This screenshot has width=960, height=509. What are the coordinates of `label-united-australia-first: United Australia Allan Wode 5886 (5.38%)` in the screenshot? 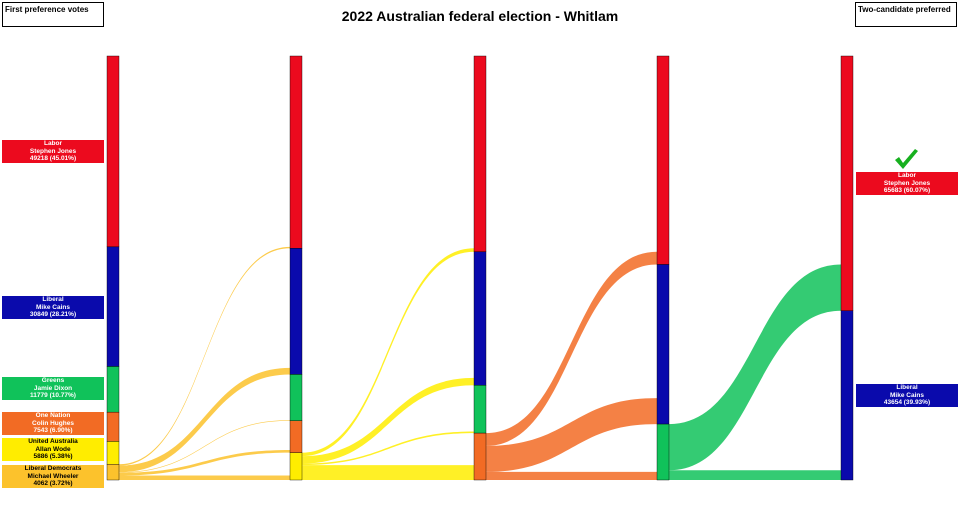 It's located at (53, 449).